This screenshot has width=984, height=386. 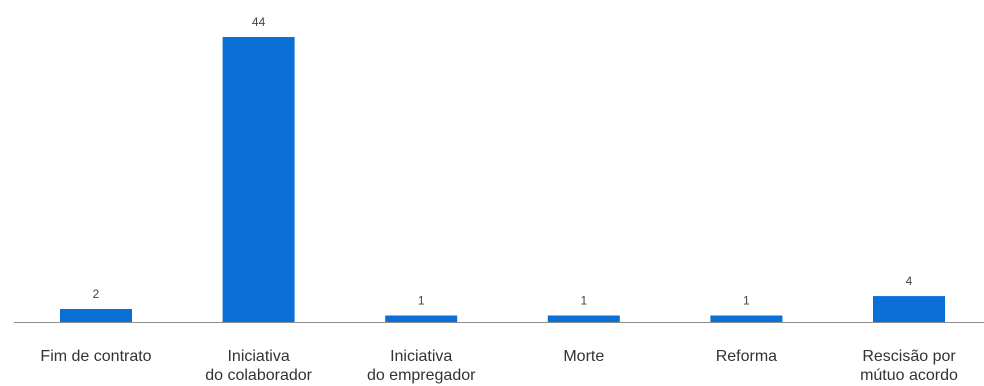 What do you see at coordinates (909, 281) in the screenshot?
I see `value-label-6: 4` at bounding box center [909, 281].